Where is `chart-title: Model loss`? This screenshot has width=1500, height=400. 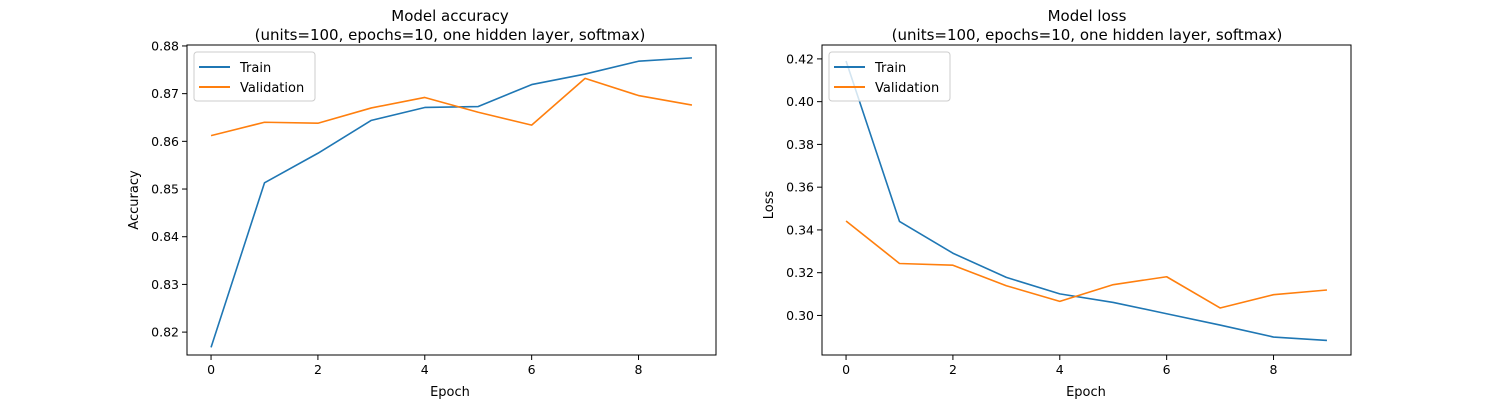 chart-title: Model loss is located at coordinates (1087, 16).